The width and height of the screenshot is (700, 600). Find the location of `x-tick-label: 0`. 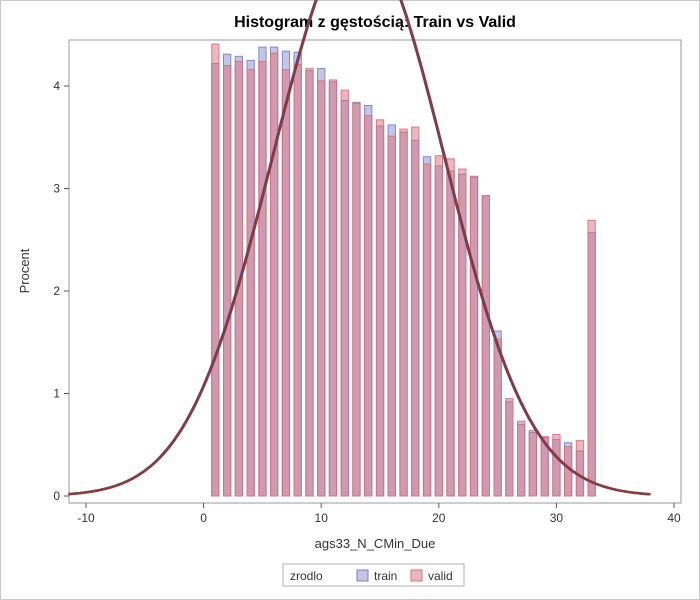

x-tick-label: 0 is located at coordinates (203, 518).